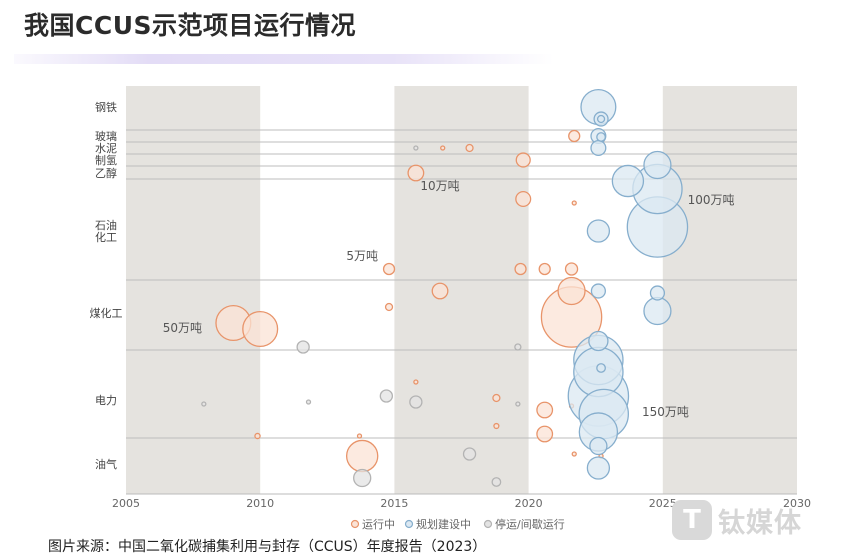  Describe the element at coordinates (409, 524) in the screenshot. I see `legend-marker-planned` at that location.